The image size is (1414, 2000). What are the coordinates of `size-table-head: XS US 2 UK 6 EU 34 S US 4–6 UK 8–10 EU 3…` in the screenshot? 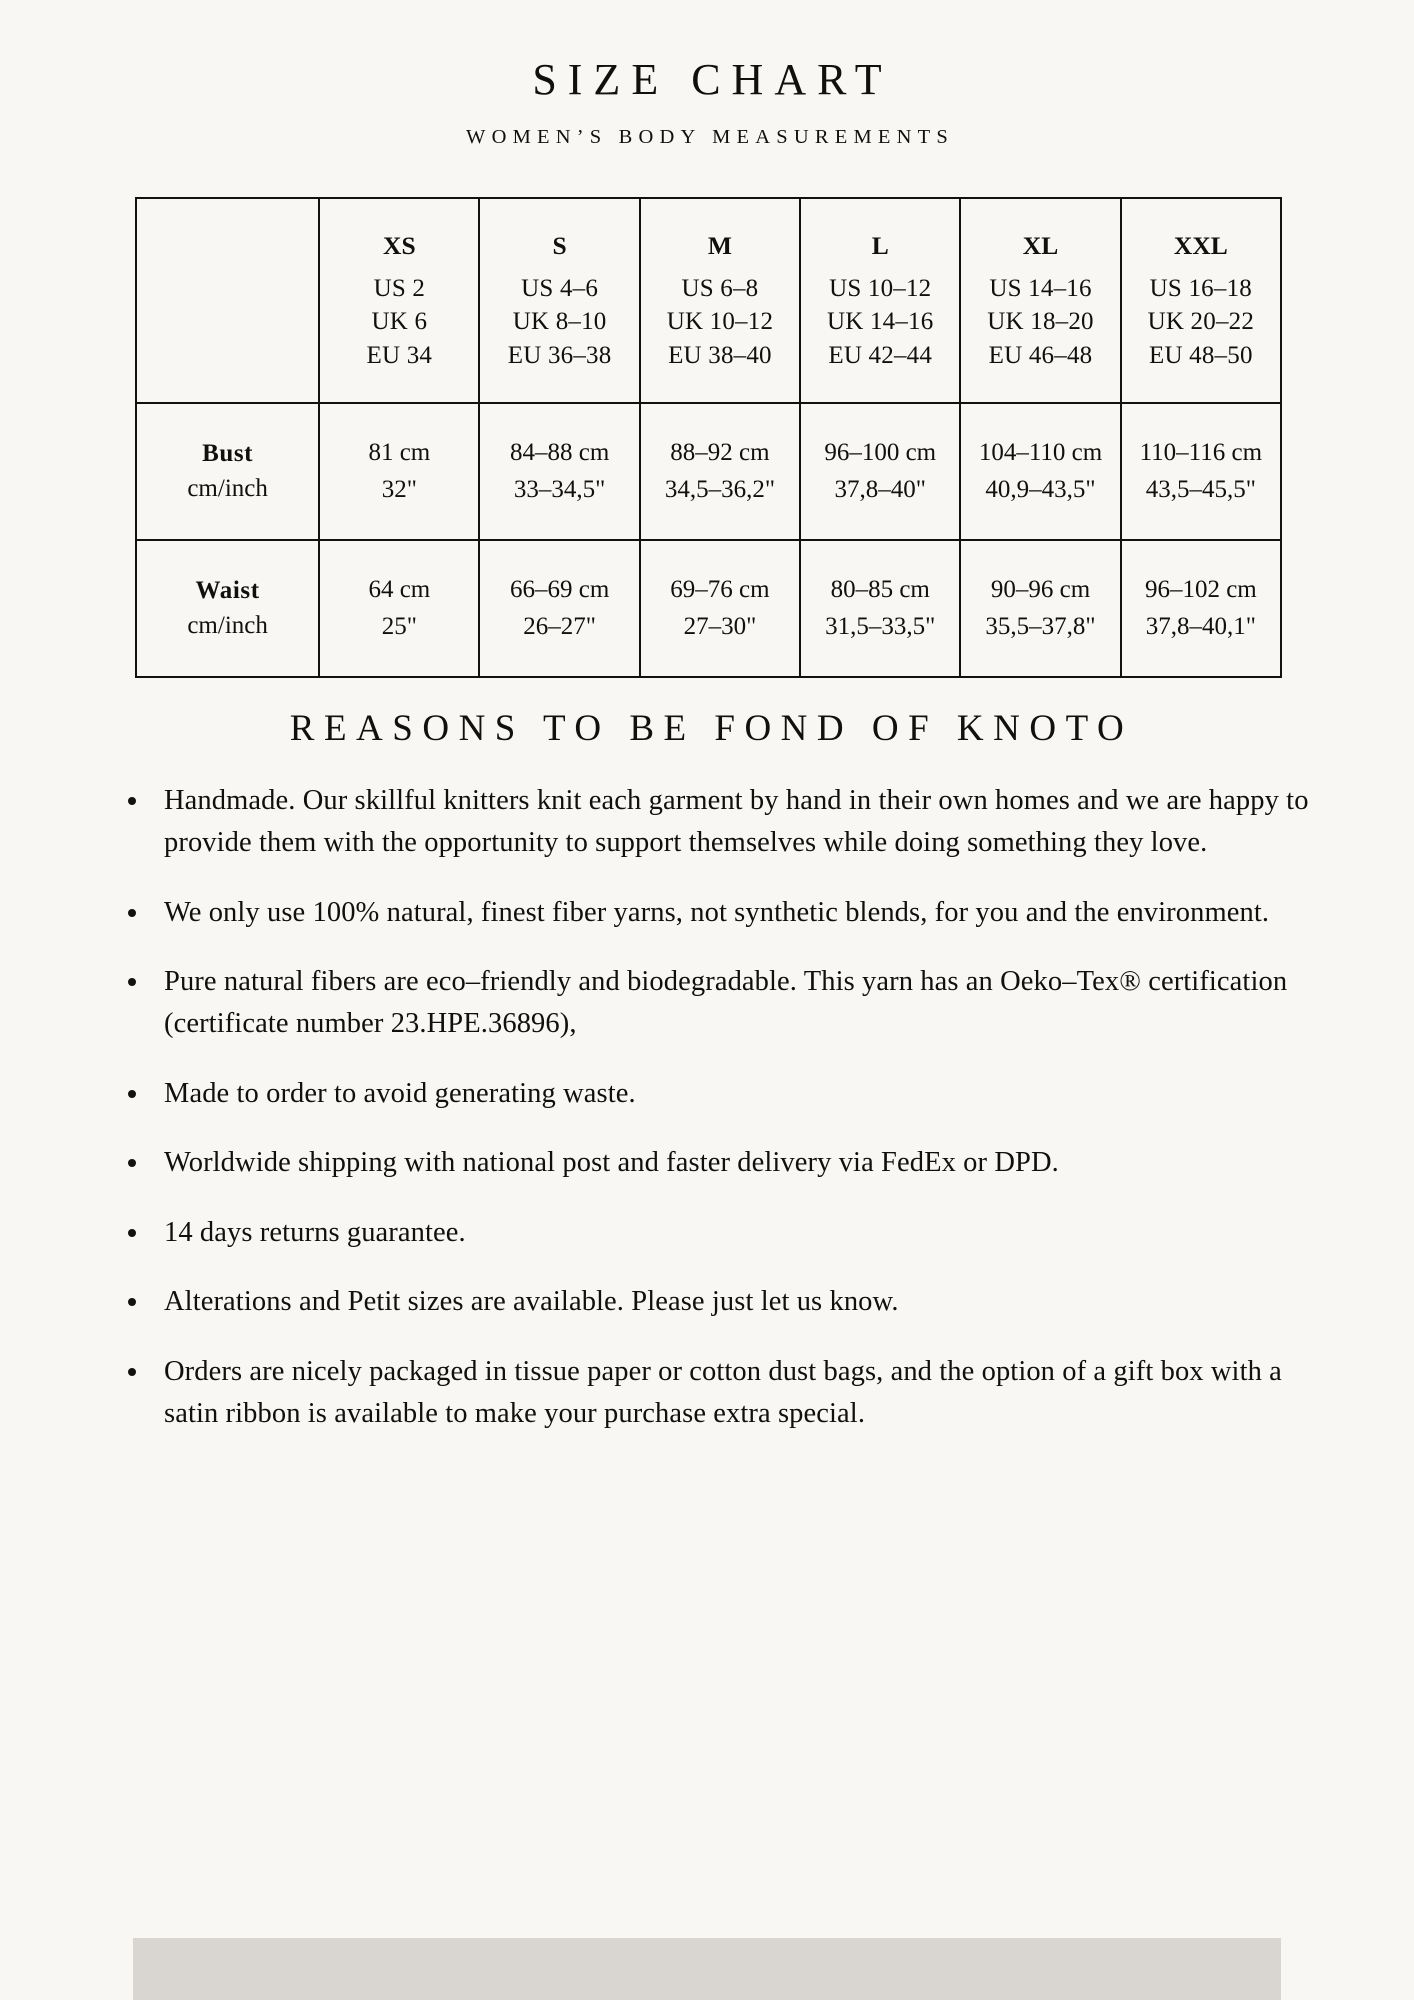 It's located at (708, 300).